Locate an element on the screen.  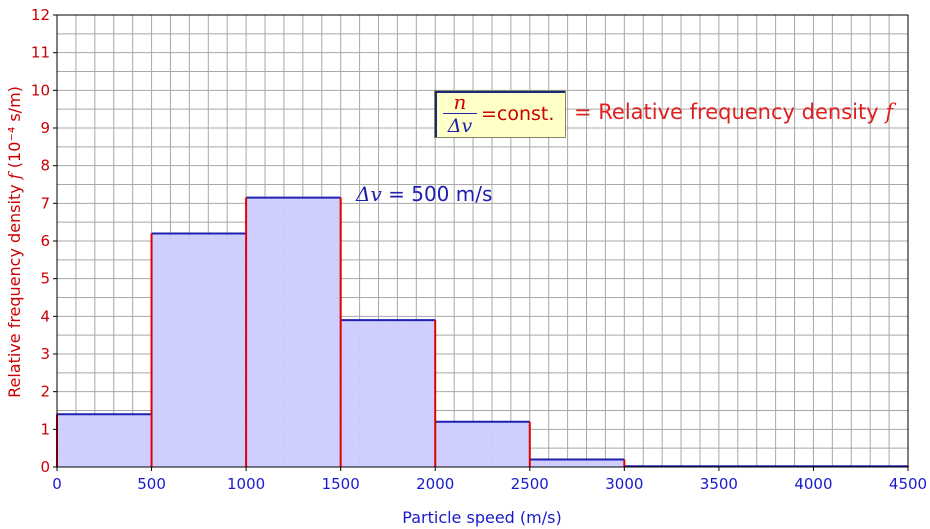
x-tick-label: 3000 is located at coordinates (624, 484).